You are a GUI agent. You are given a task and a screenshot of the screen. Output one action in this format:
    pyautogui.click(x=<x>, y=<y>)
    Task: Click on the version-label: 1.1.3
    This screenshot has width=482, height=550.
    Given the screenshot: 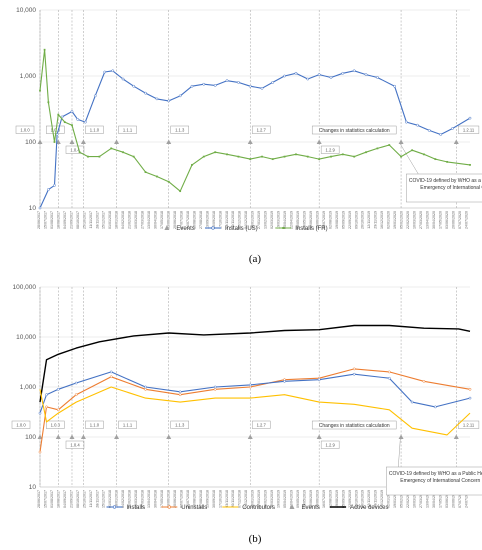 What is the action you would take?
    pyautogui.click(x=180, y=129)
    